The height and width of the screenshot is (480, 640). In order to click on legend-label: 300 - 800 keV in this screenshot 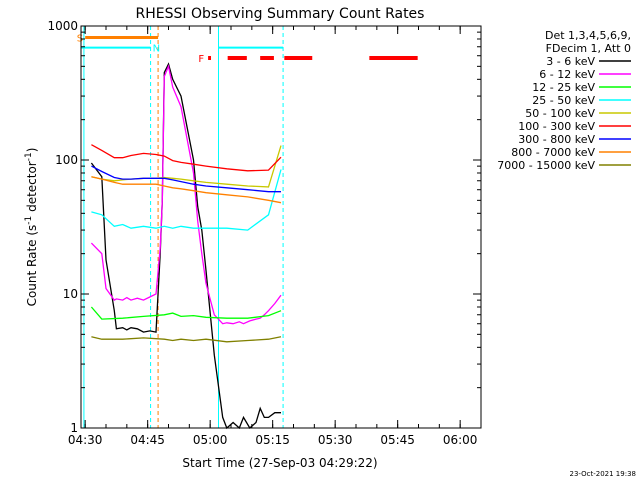, I will do `click(556, 139)`.